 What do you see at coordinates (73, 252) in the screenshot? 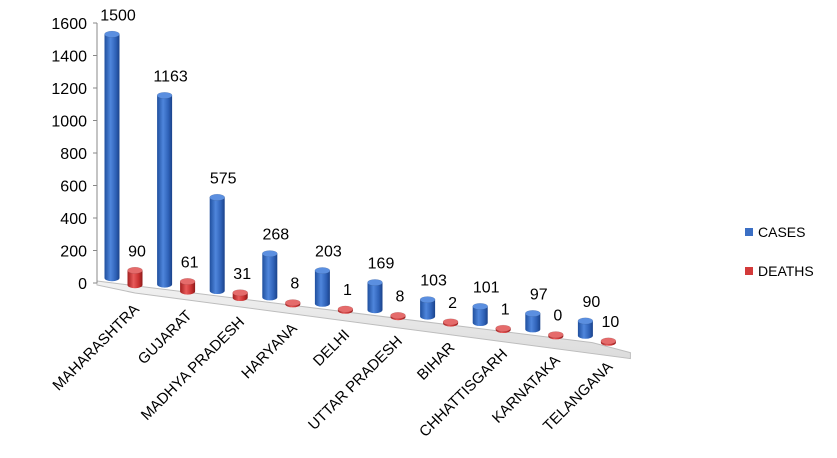
I see `y-tick-label: 200` at bounding box center [73, 252].